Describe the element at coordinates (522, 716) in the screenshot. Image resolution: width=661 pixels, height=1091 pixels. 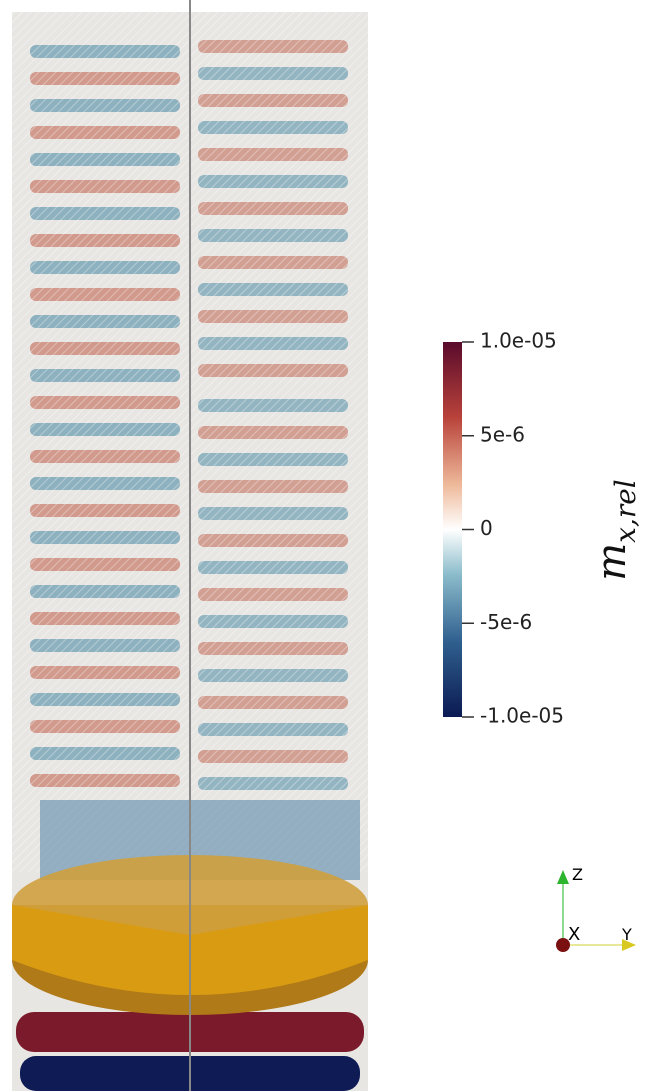
I see `tick-label: -1.0e-05` at that location.